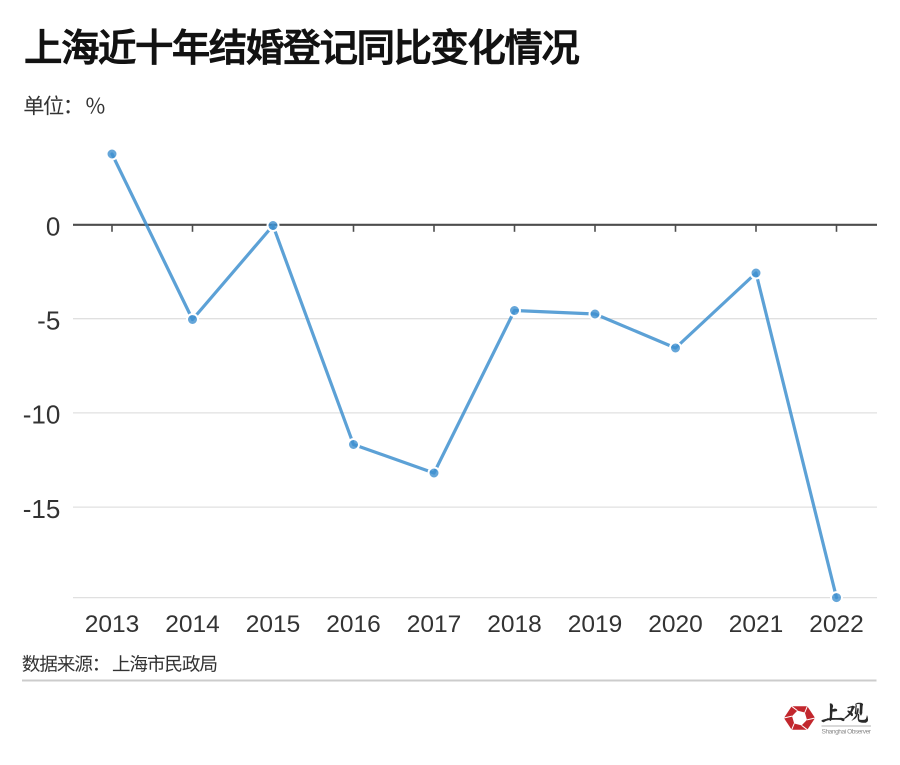 The image size is (900, 765). What do you see at coordinates (836, 624) in the screenshot?
I see `svg-text: 2022` at bounding box center [836, 624].